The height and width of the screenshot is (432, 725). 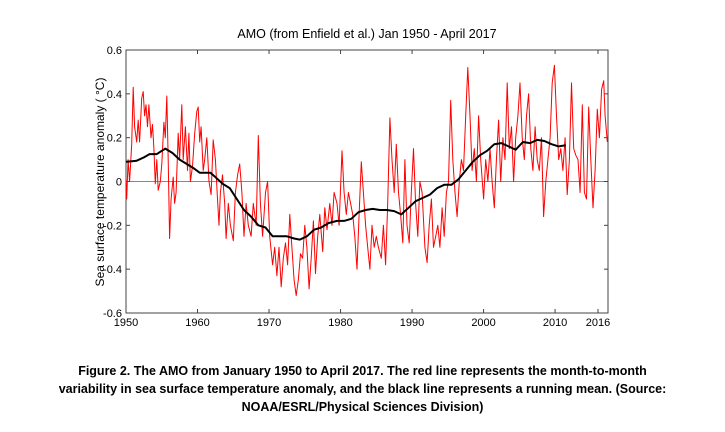 What do you see at coordinates (340, 323) in the screenshot?
I see `x-tick-label: 1980` at bounding box center [340, 323].